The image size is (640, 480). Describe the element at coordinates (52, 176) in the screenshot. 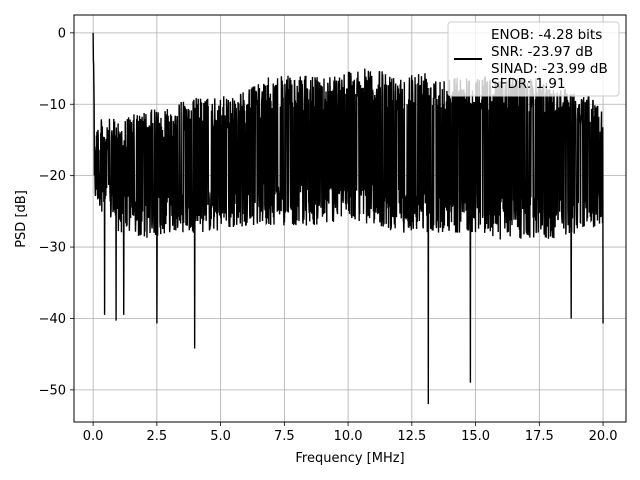

I see `y-tick-label: −20` at that location.